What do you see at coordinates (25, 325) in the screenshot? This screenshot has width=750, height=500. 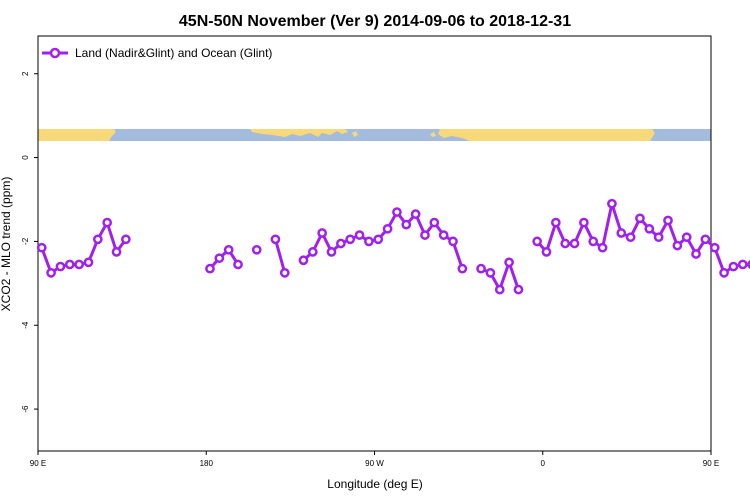 I see `y-tick-label: -4` at bounding box center [25, 325].